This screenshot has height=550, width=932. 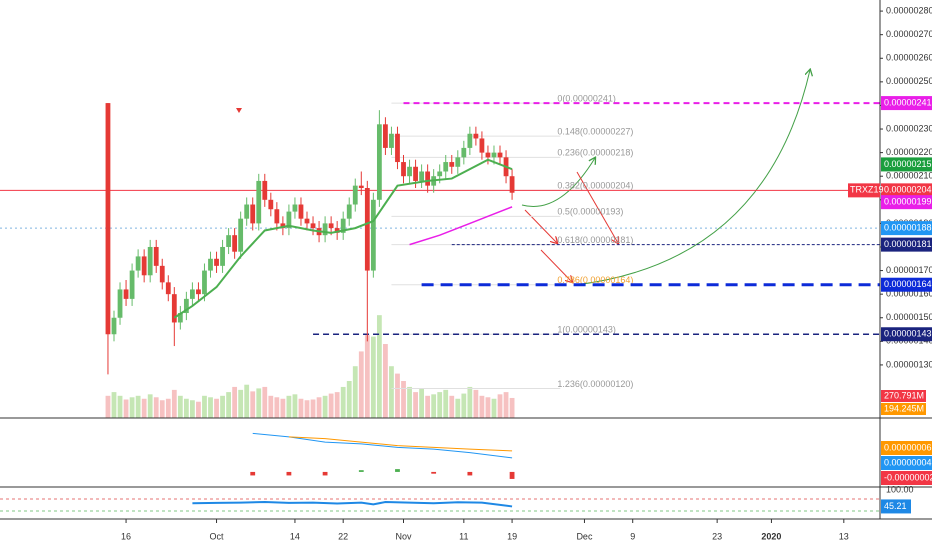 What do you see at coordinates (584, 536) in the screenshot?
I see `x-tick-label: Dec` at bounding box center [584, 536].